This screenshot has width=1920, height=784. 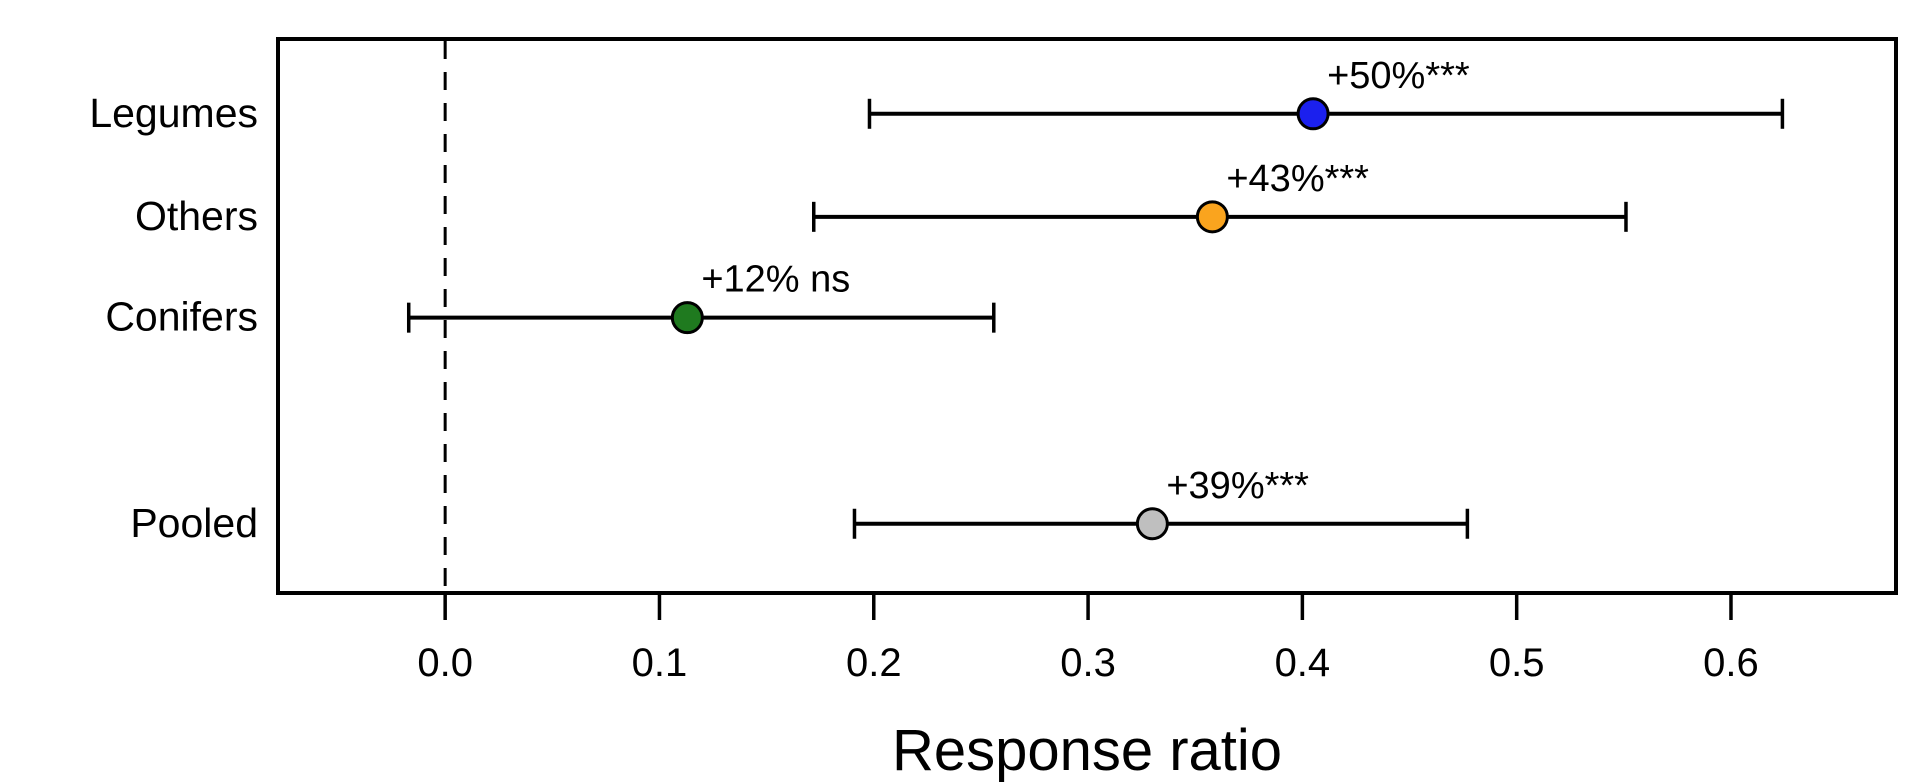 What do you see at coordinates (660, 663) in the screenshot?
I see `x-axis-tick-label: 0.1` at bounding box center [660, 663].